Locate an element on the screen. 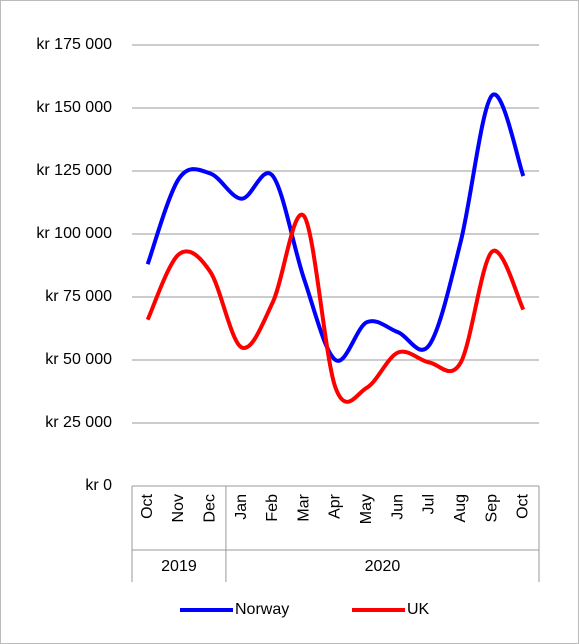  x-tick-label: Dec is located at coordinates (209, 508).